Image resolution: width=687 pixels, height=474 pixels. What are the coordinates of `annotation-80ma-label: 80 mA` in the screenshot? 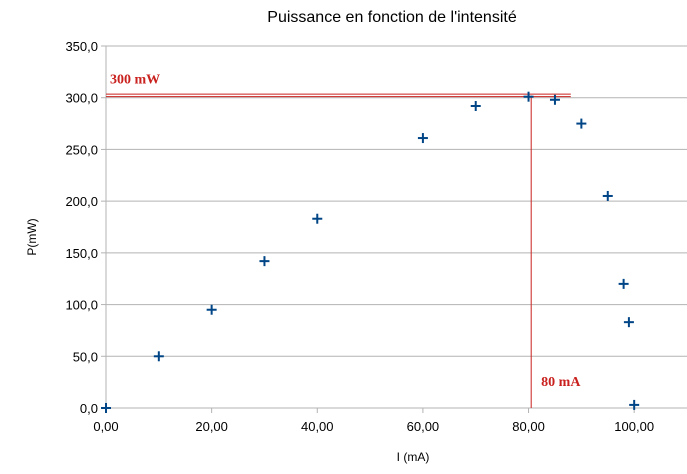 It's located at (561, 382).